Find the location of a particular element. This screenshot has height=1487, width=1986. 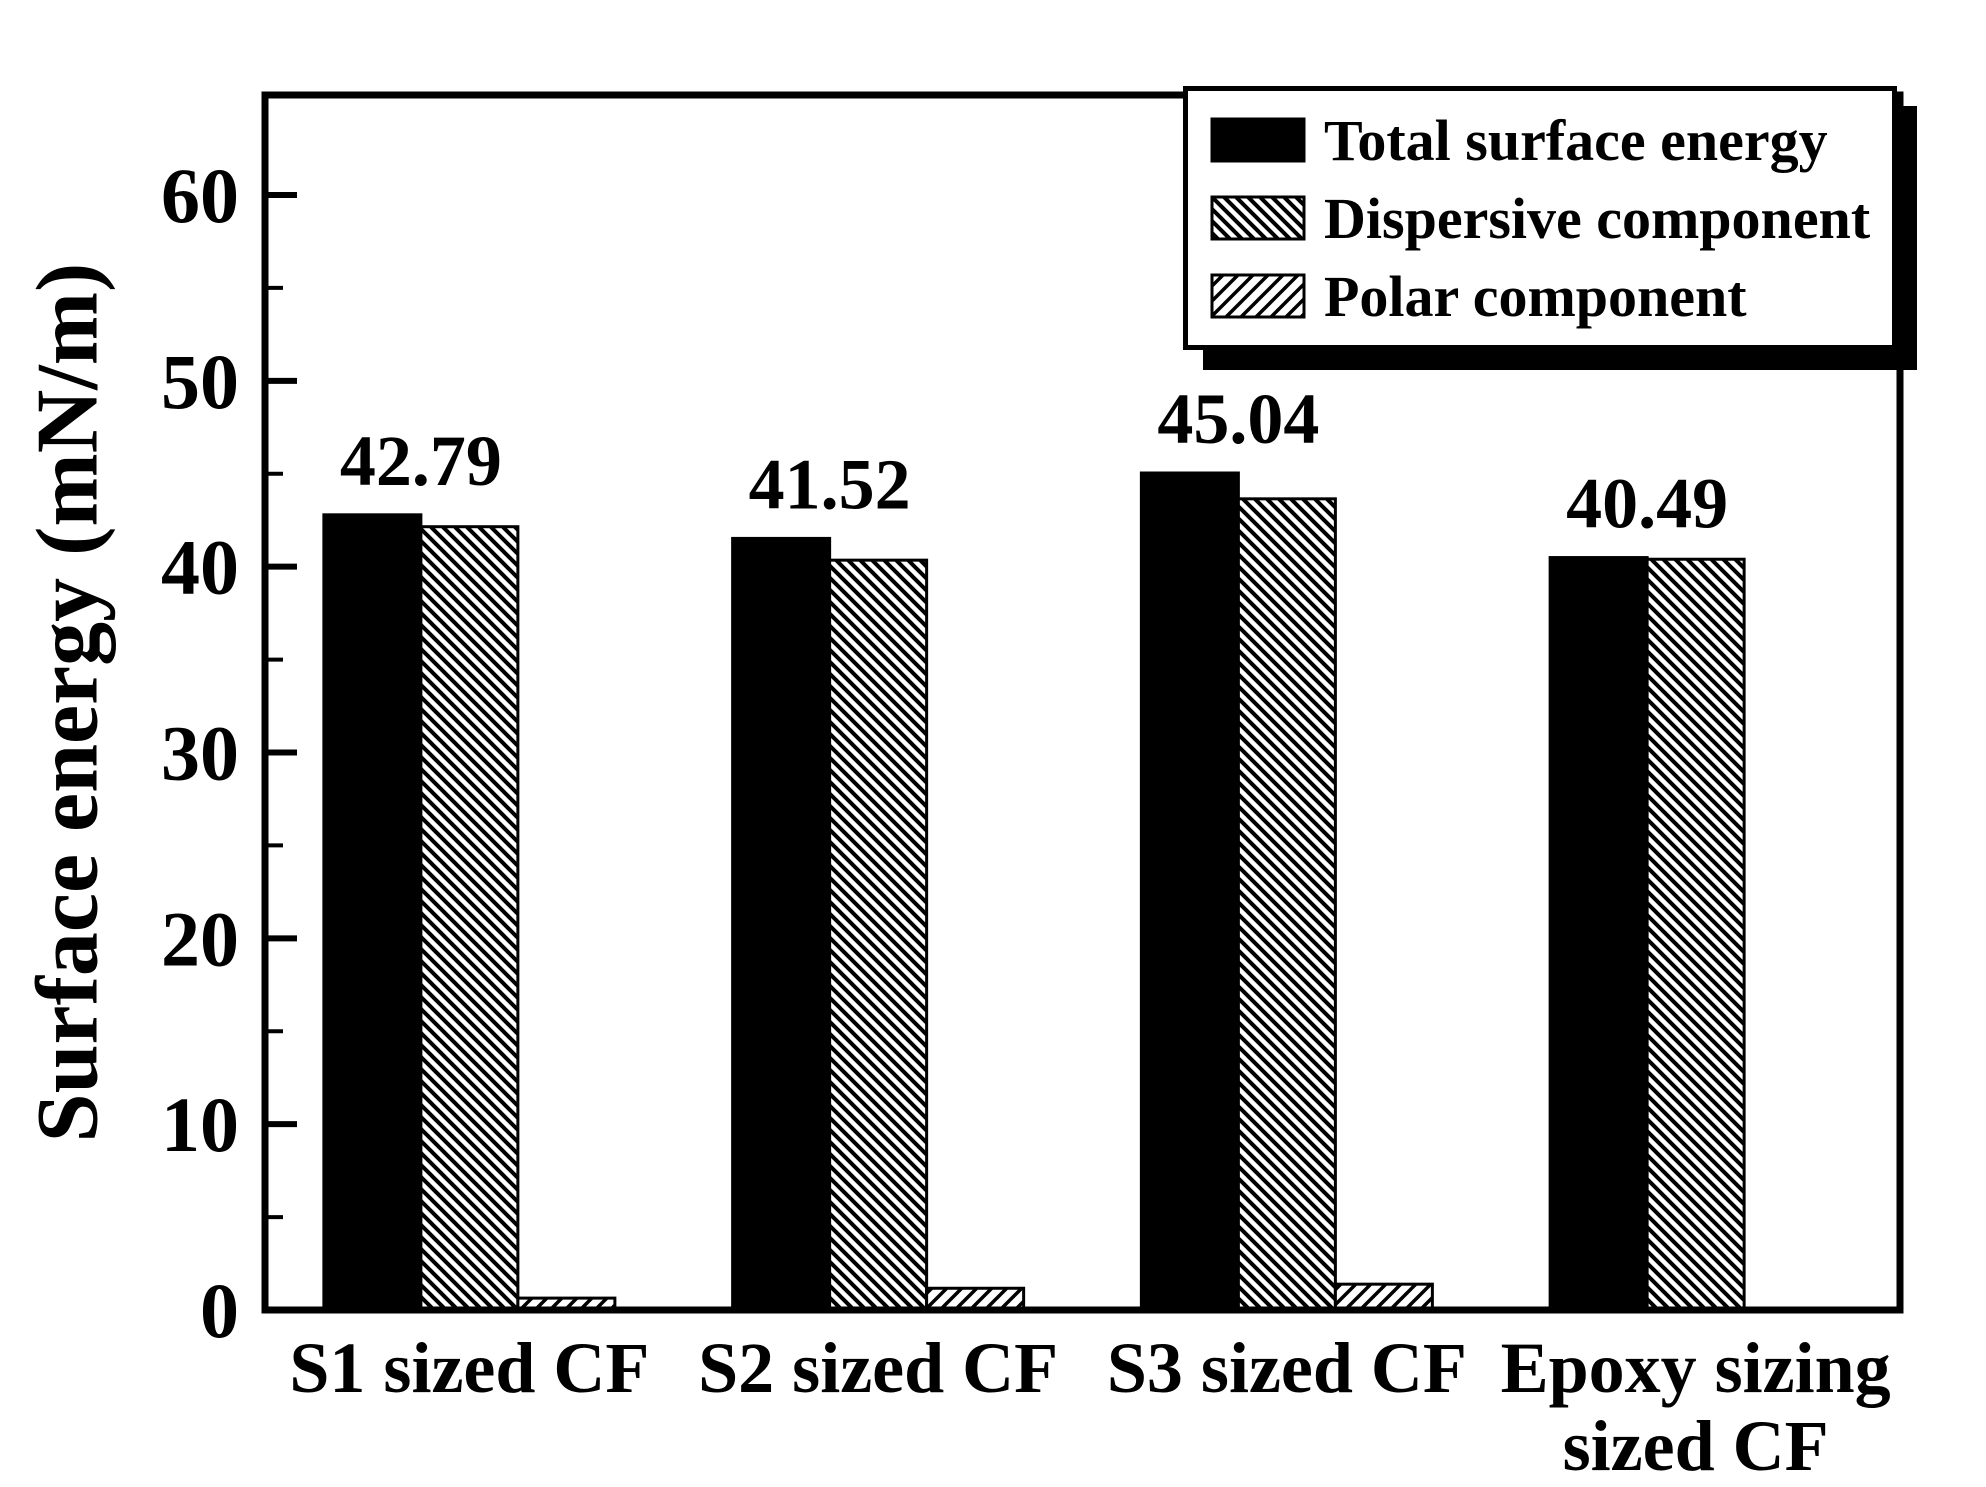

legend-swatch-backslash-hatch is located at coordinates (1258, 218).